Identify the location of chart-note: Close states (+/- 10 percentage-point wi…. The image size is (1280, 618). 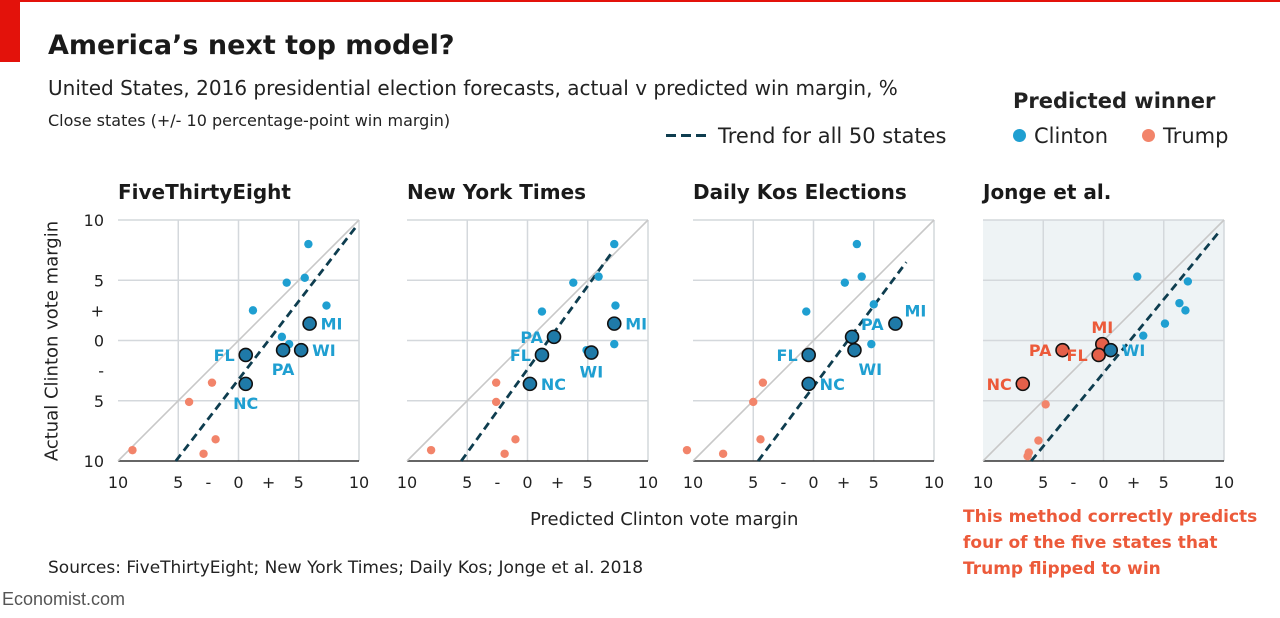
(249, 120).